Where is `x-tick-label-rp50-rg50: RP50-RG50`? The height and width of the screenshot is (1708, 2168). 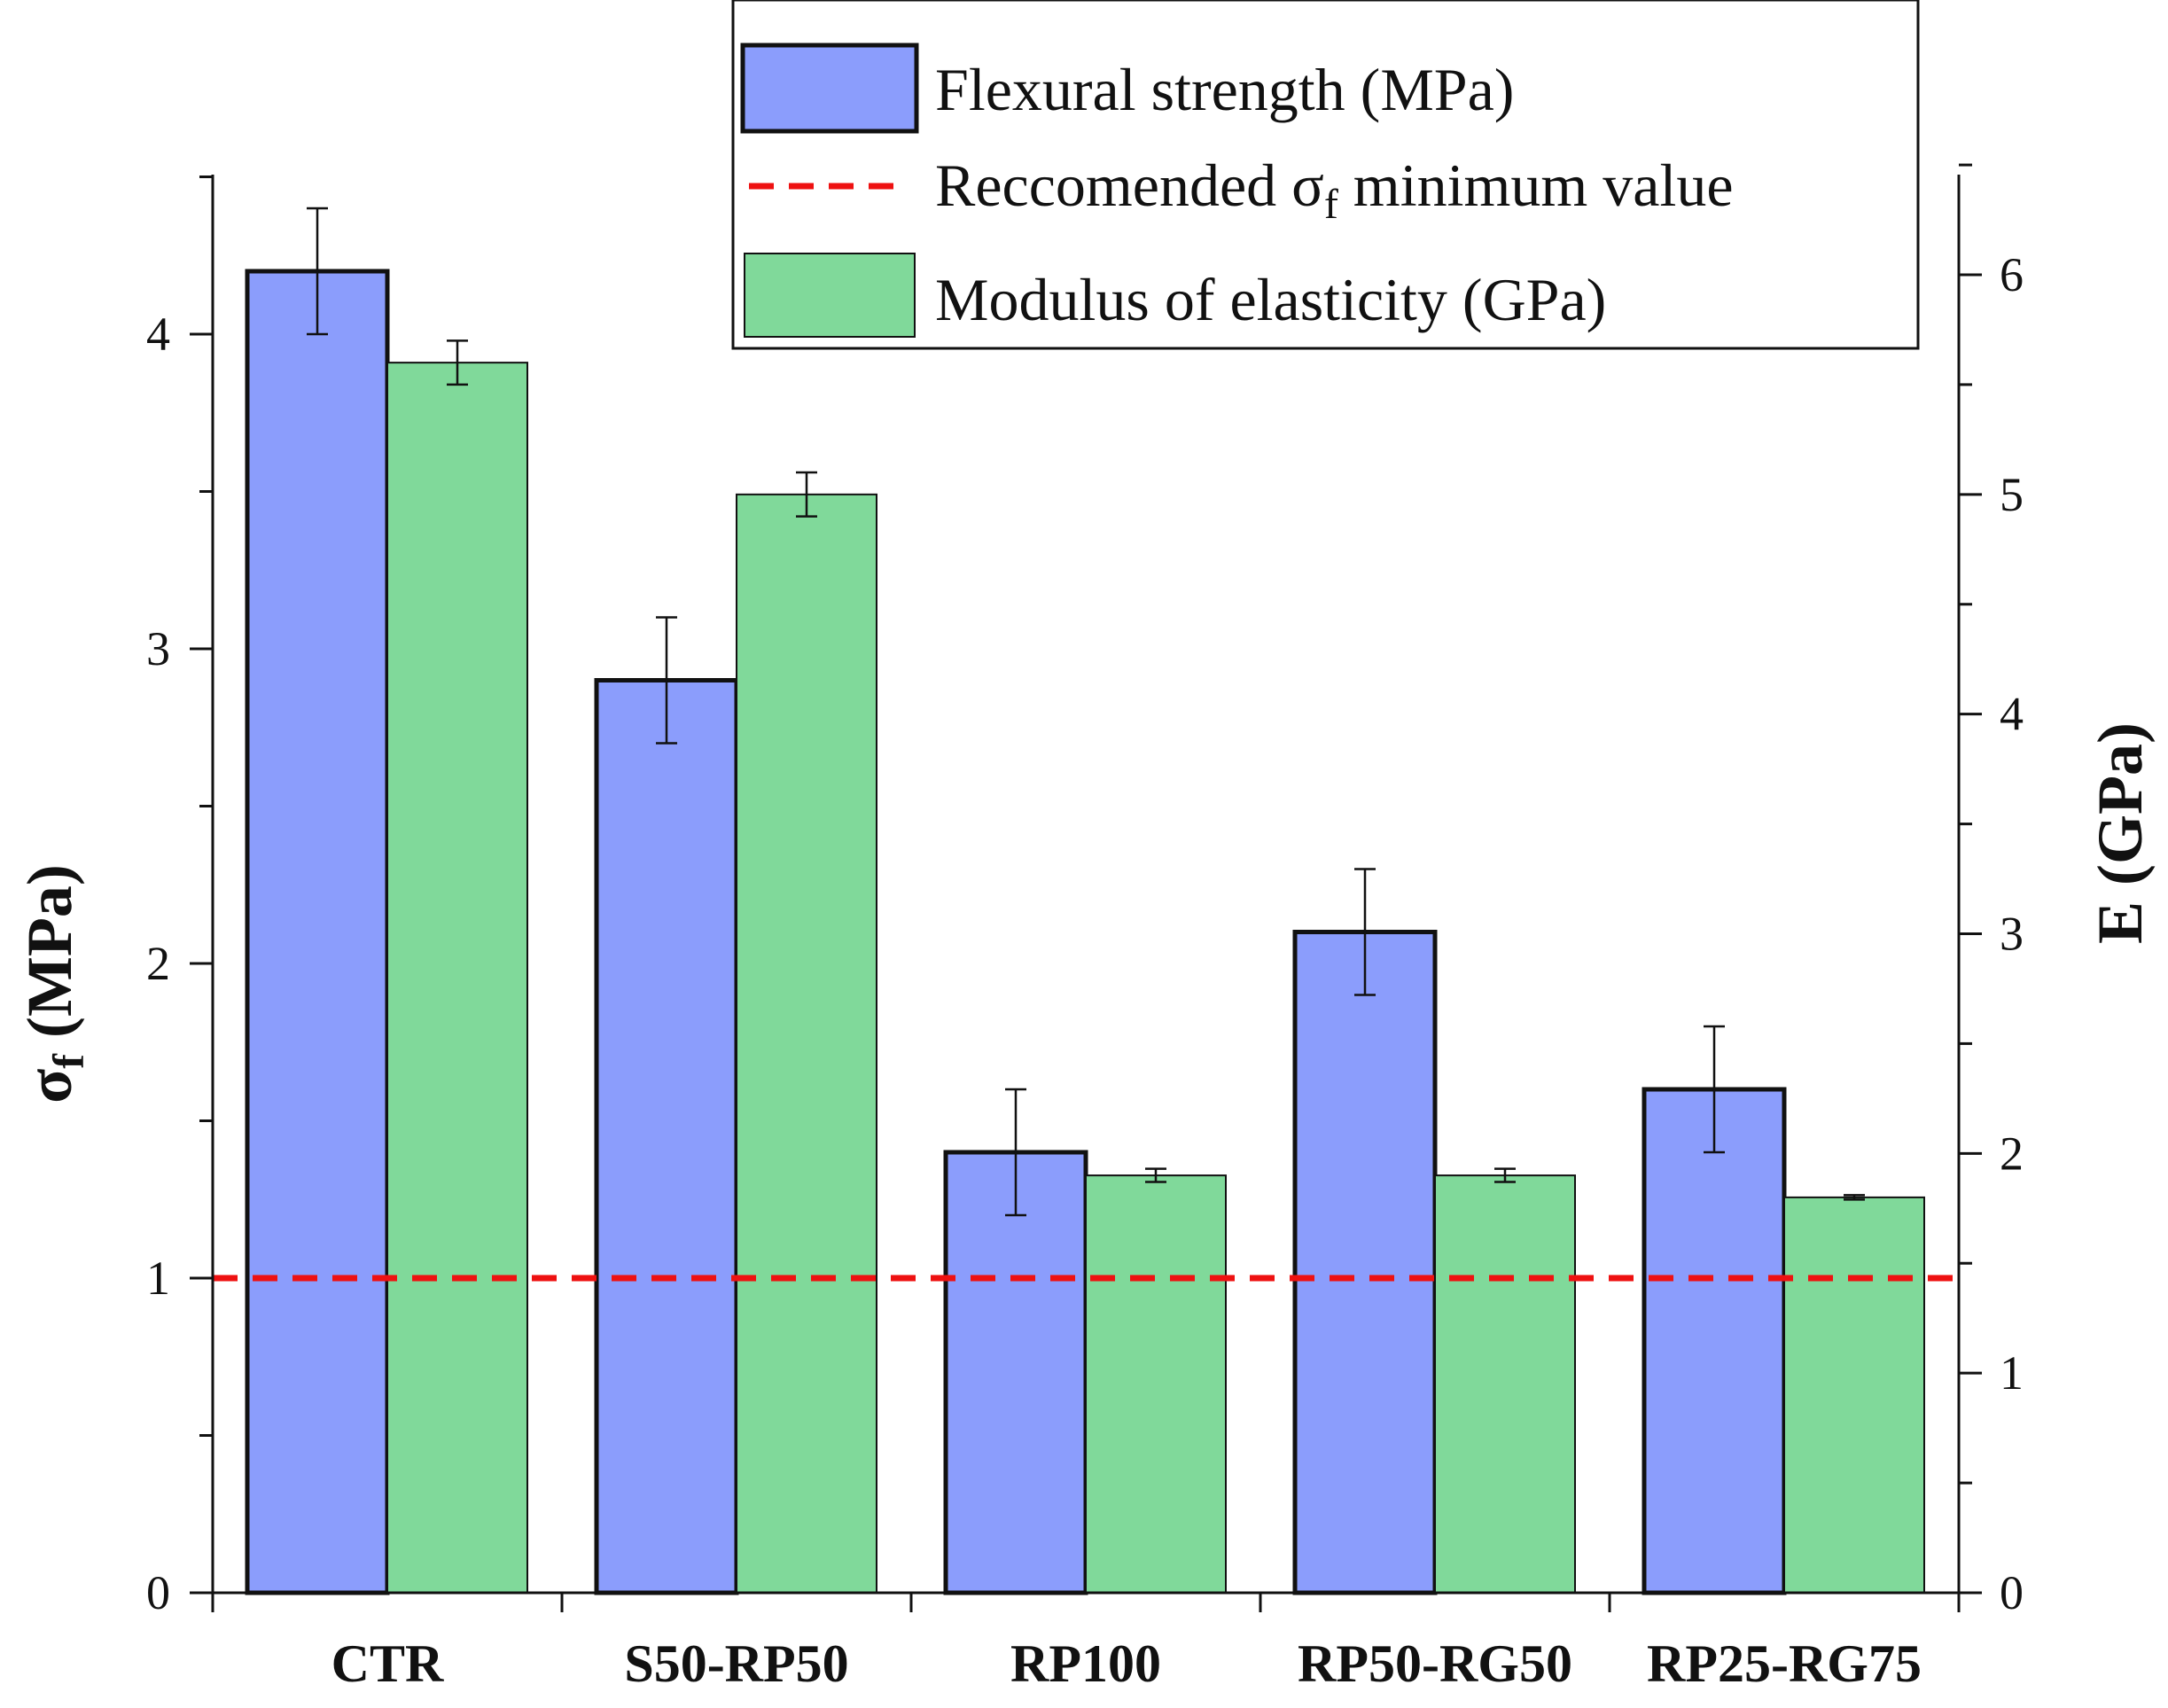
x-tick-label-rp50-rg50: RP50-RG50 is located at coordinates (1435, 1664).